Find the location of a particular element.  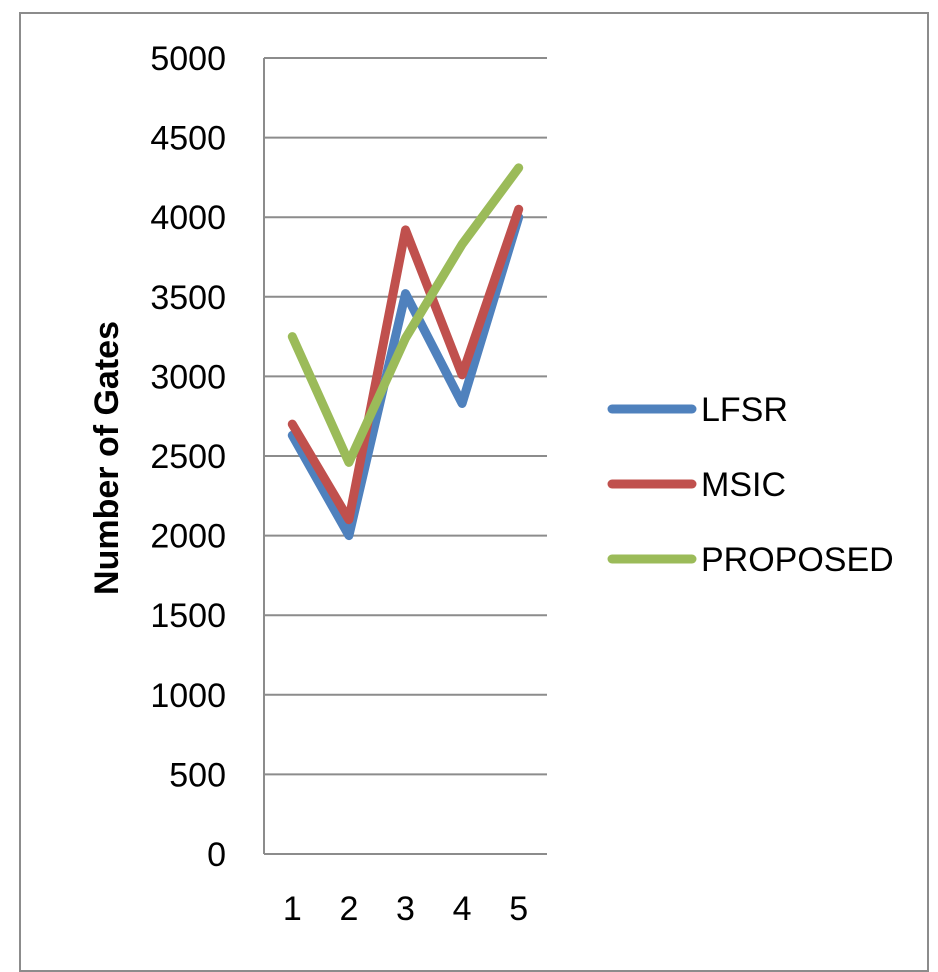

y-tick-label: 3500 is located at coordinates (188, 298).